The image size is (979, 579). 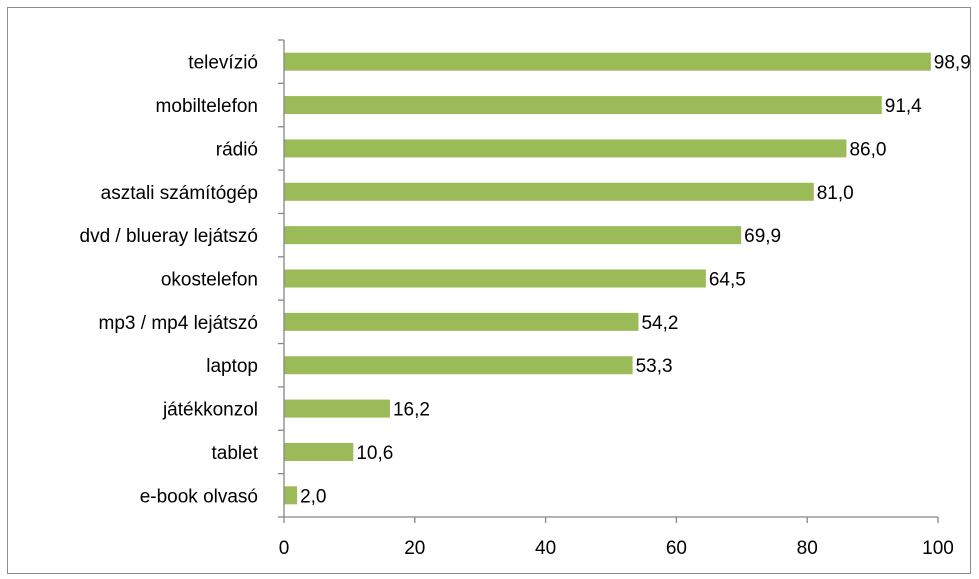 I want to click on value-label: 69,9, so click(x=762, y=236).